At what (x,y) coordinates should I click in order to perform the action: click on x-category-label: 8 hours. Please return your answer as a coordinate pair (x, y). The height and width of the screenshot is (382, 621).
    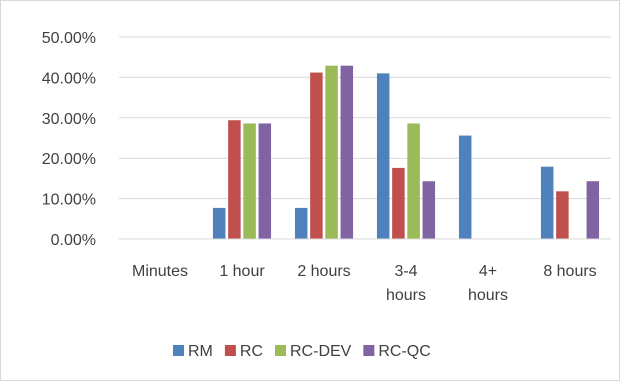
    Looking at the image, I should click on (569, 271).